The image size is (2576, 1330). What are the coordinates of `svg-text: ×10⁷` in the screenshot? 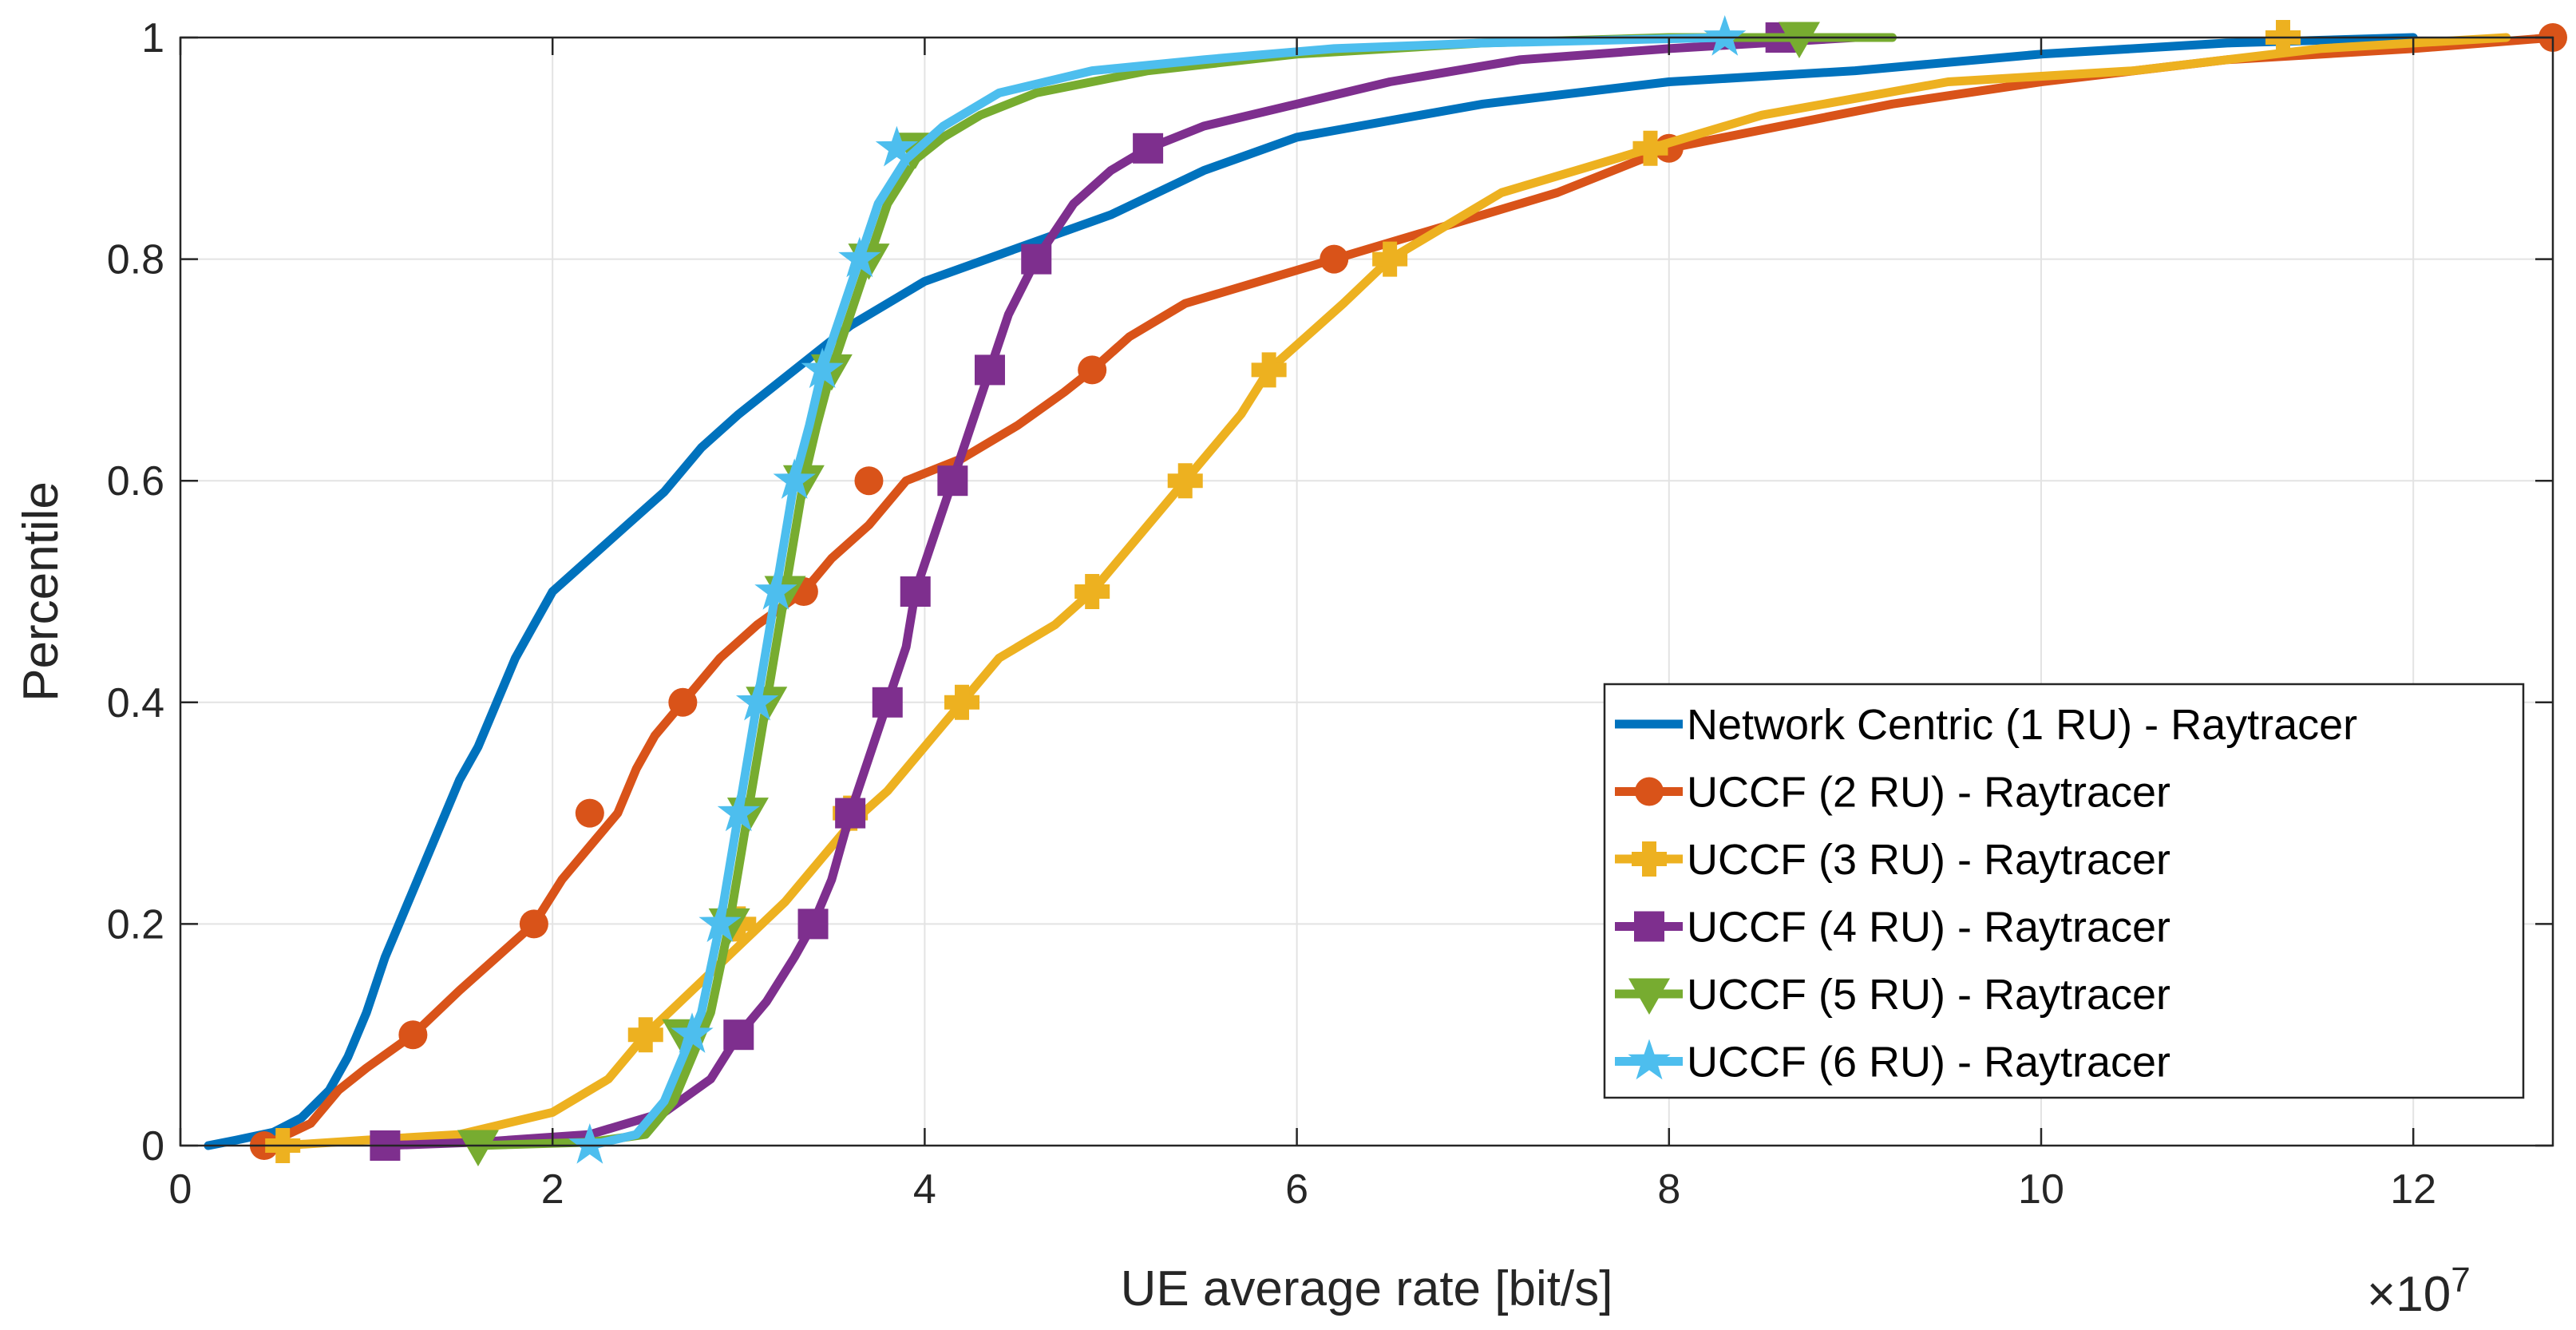 It's located at (2419, 1291).